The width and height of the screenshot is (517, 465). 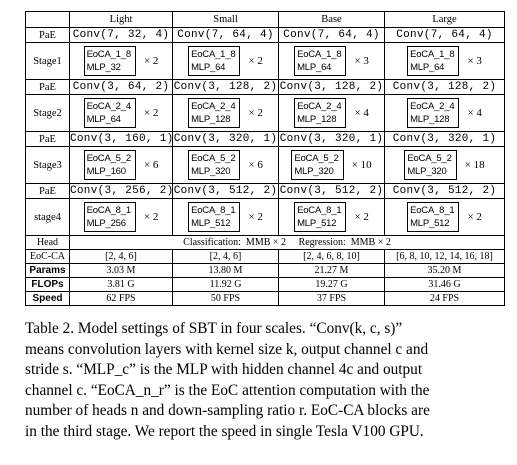 I want to click on stat-cell: 50 FPS, so click(x=225, y=298).